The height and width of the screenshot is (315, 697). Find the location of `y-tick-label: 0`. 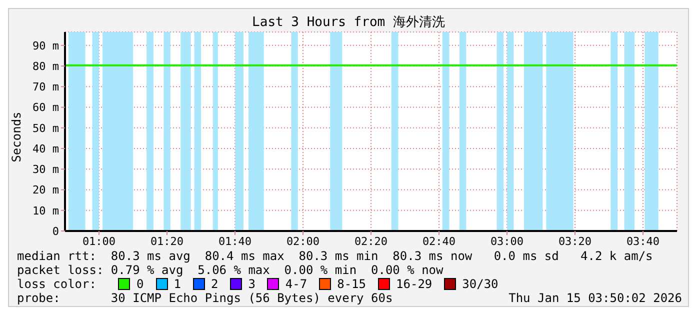

y-tick-label: 0 is located at coordinates (55, 231).